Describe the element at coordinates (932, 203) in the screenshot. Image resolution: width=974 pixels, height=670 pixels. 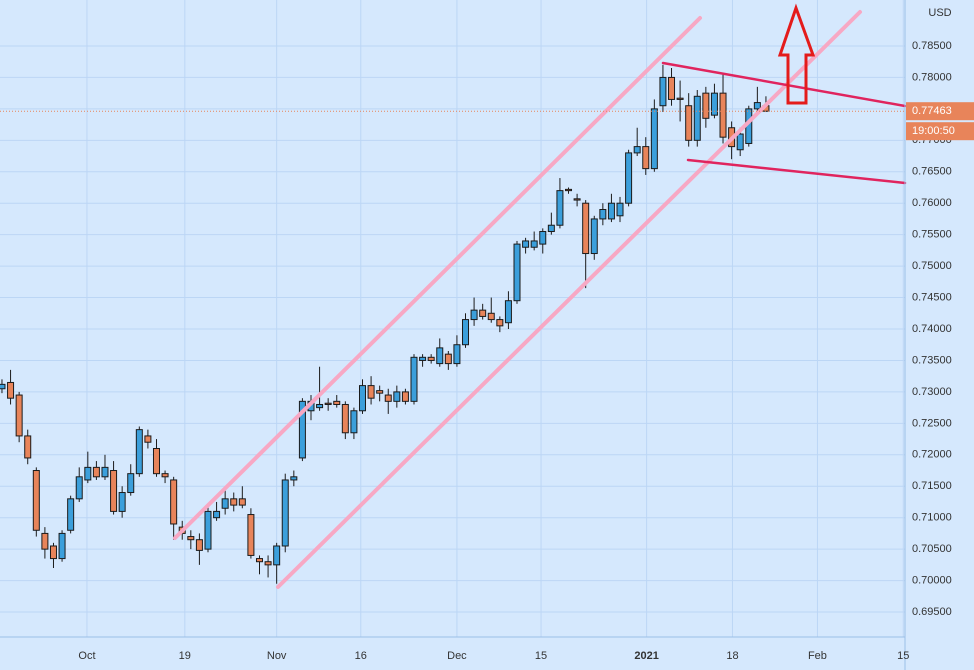
I see `y-tick-label: 0.76000` at that location.